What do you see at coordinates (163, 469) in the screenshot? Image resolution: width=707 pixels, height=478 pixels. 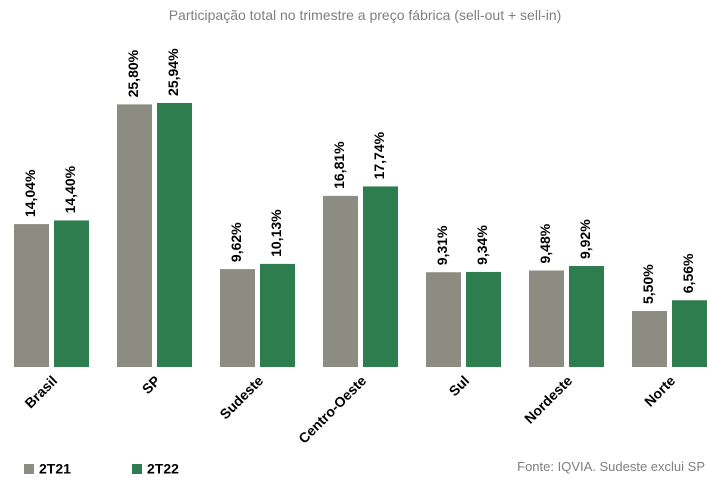 I see `legend-label: 2T22` at bounding box center [163, 469].